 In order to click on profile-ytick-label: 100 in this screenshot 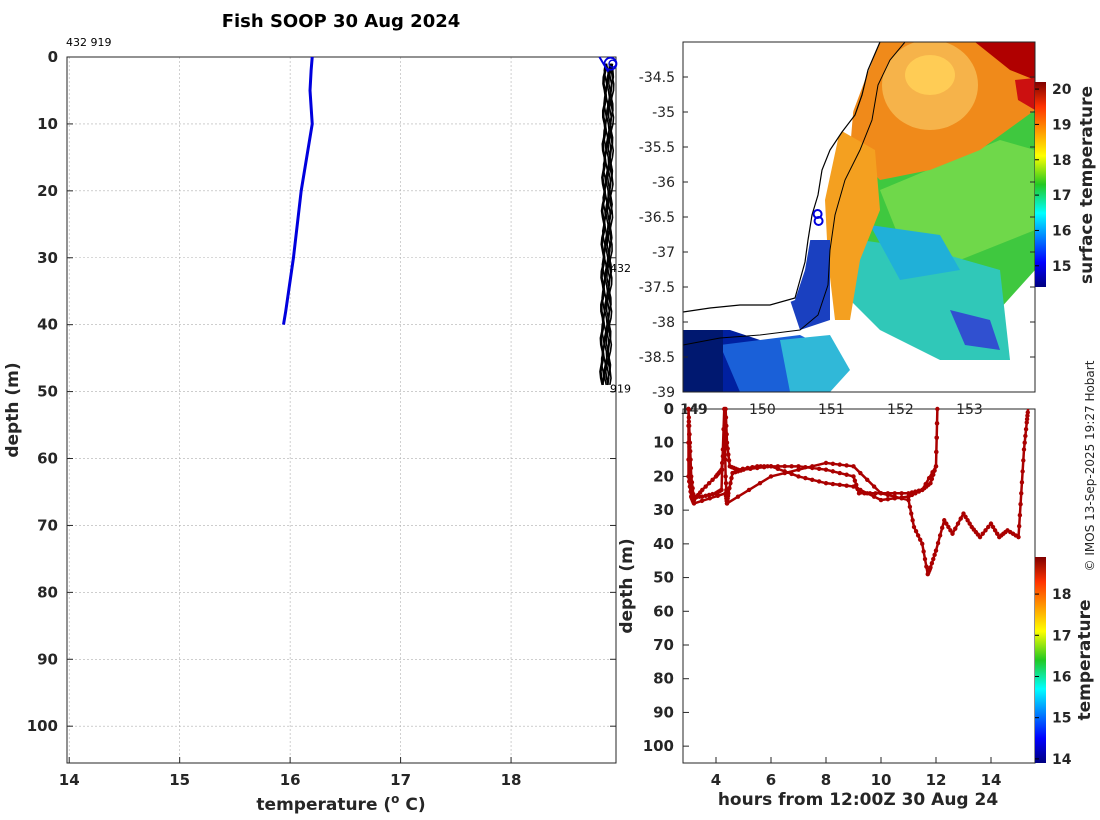, I will do `click(42, 726)`.